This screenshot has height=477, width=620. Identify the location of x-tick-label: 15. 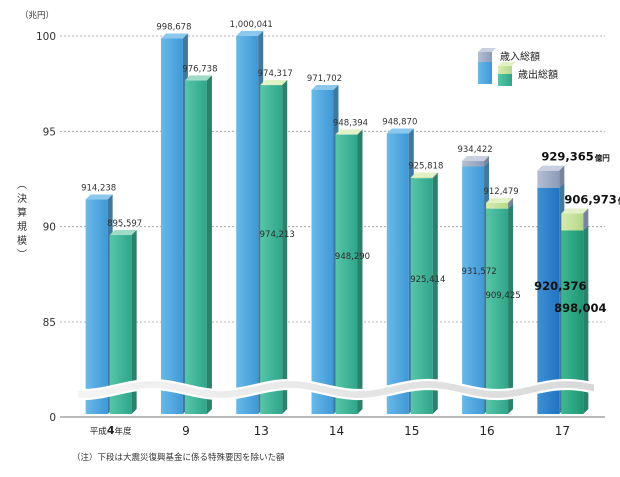
(411, 431).